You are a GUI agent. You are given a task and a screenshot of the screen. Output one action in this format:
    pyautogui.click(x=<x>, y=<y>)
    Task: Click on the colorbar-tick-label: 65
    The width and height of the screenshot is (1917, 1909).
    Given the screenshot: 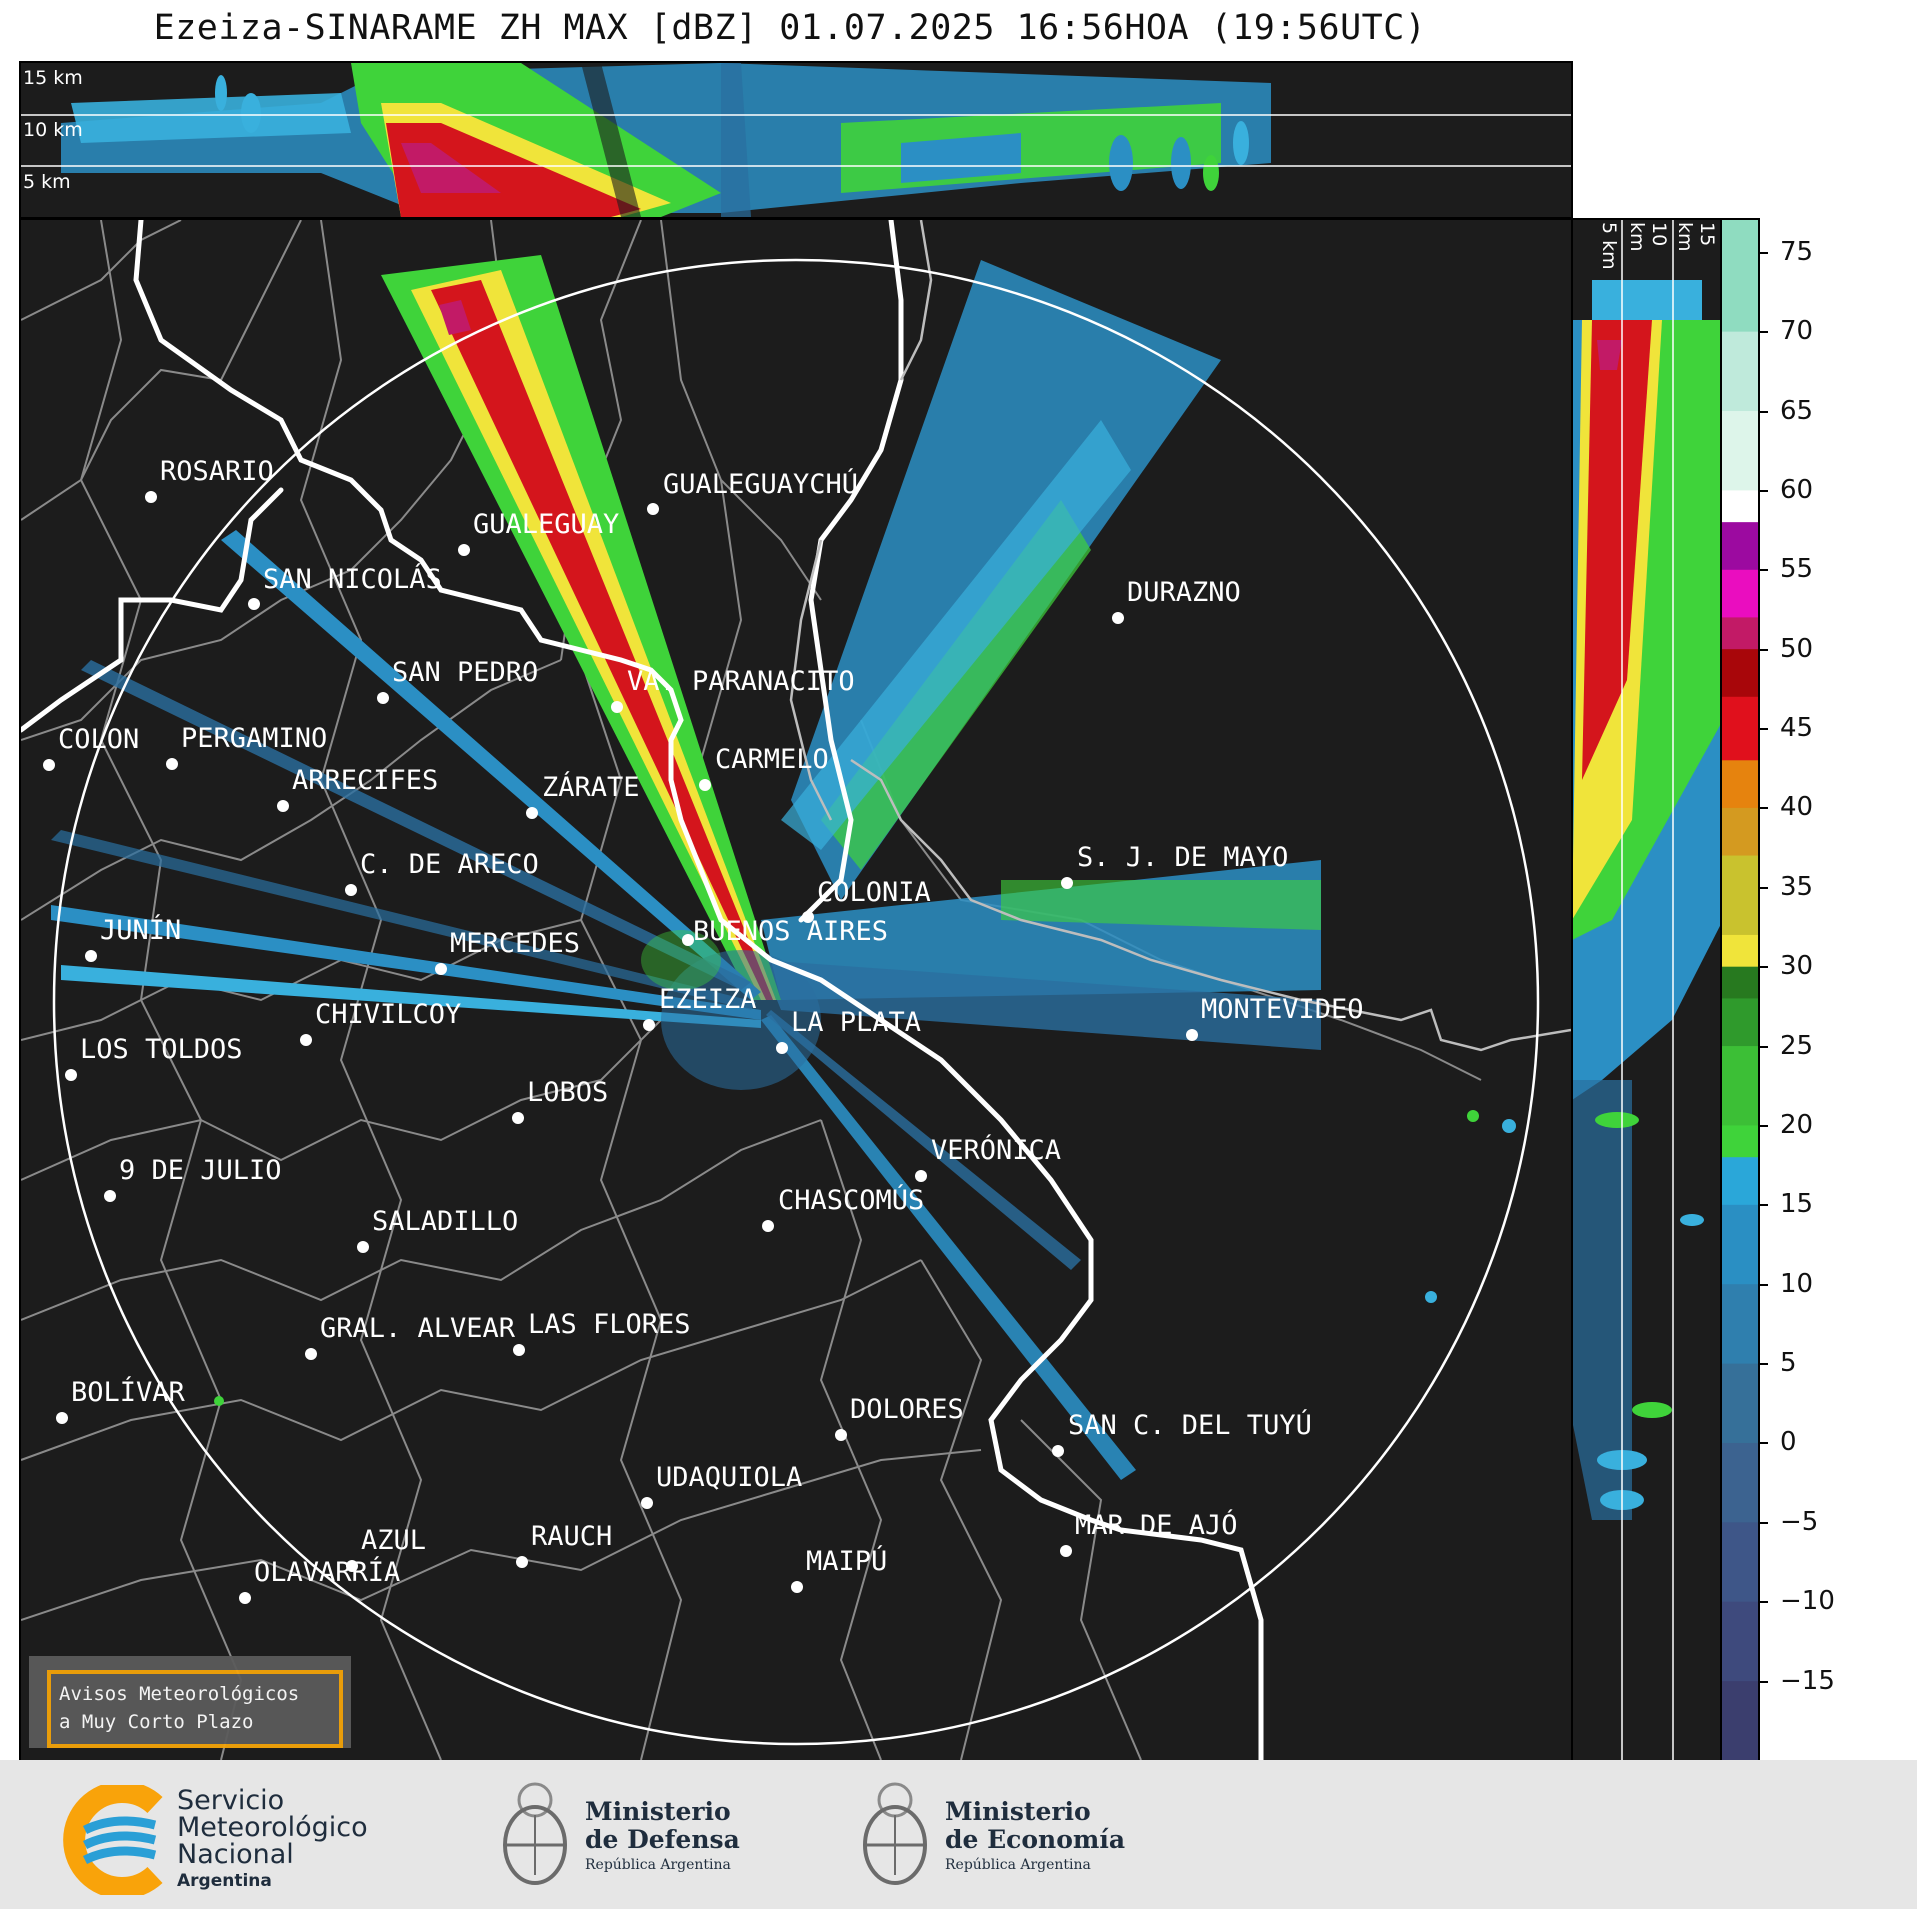 What is the action you would take?
    pyautogui.click(x=1797, y=410)
    